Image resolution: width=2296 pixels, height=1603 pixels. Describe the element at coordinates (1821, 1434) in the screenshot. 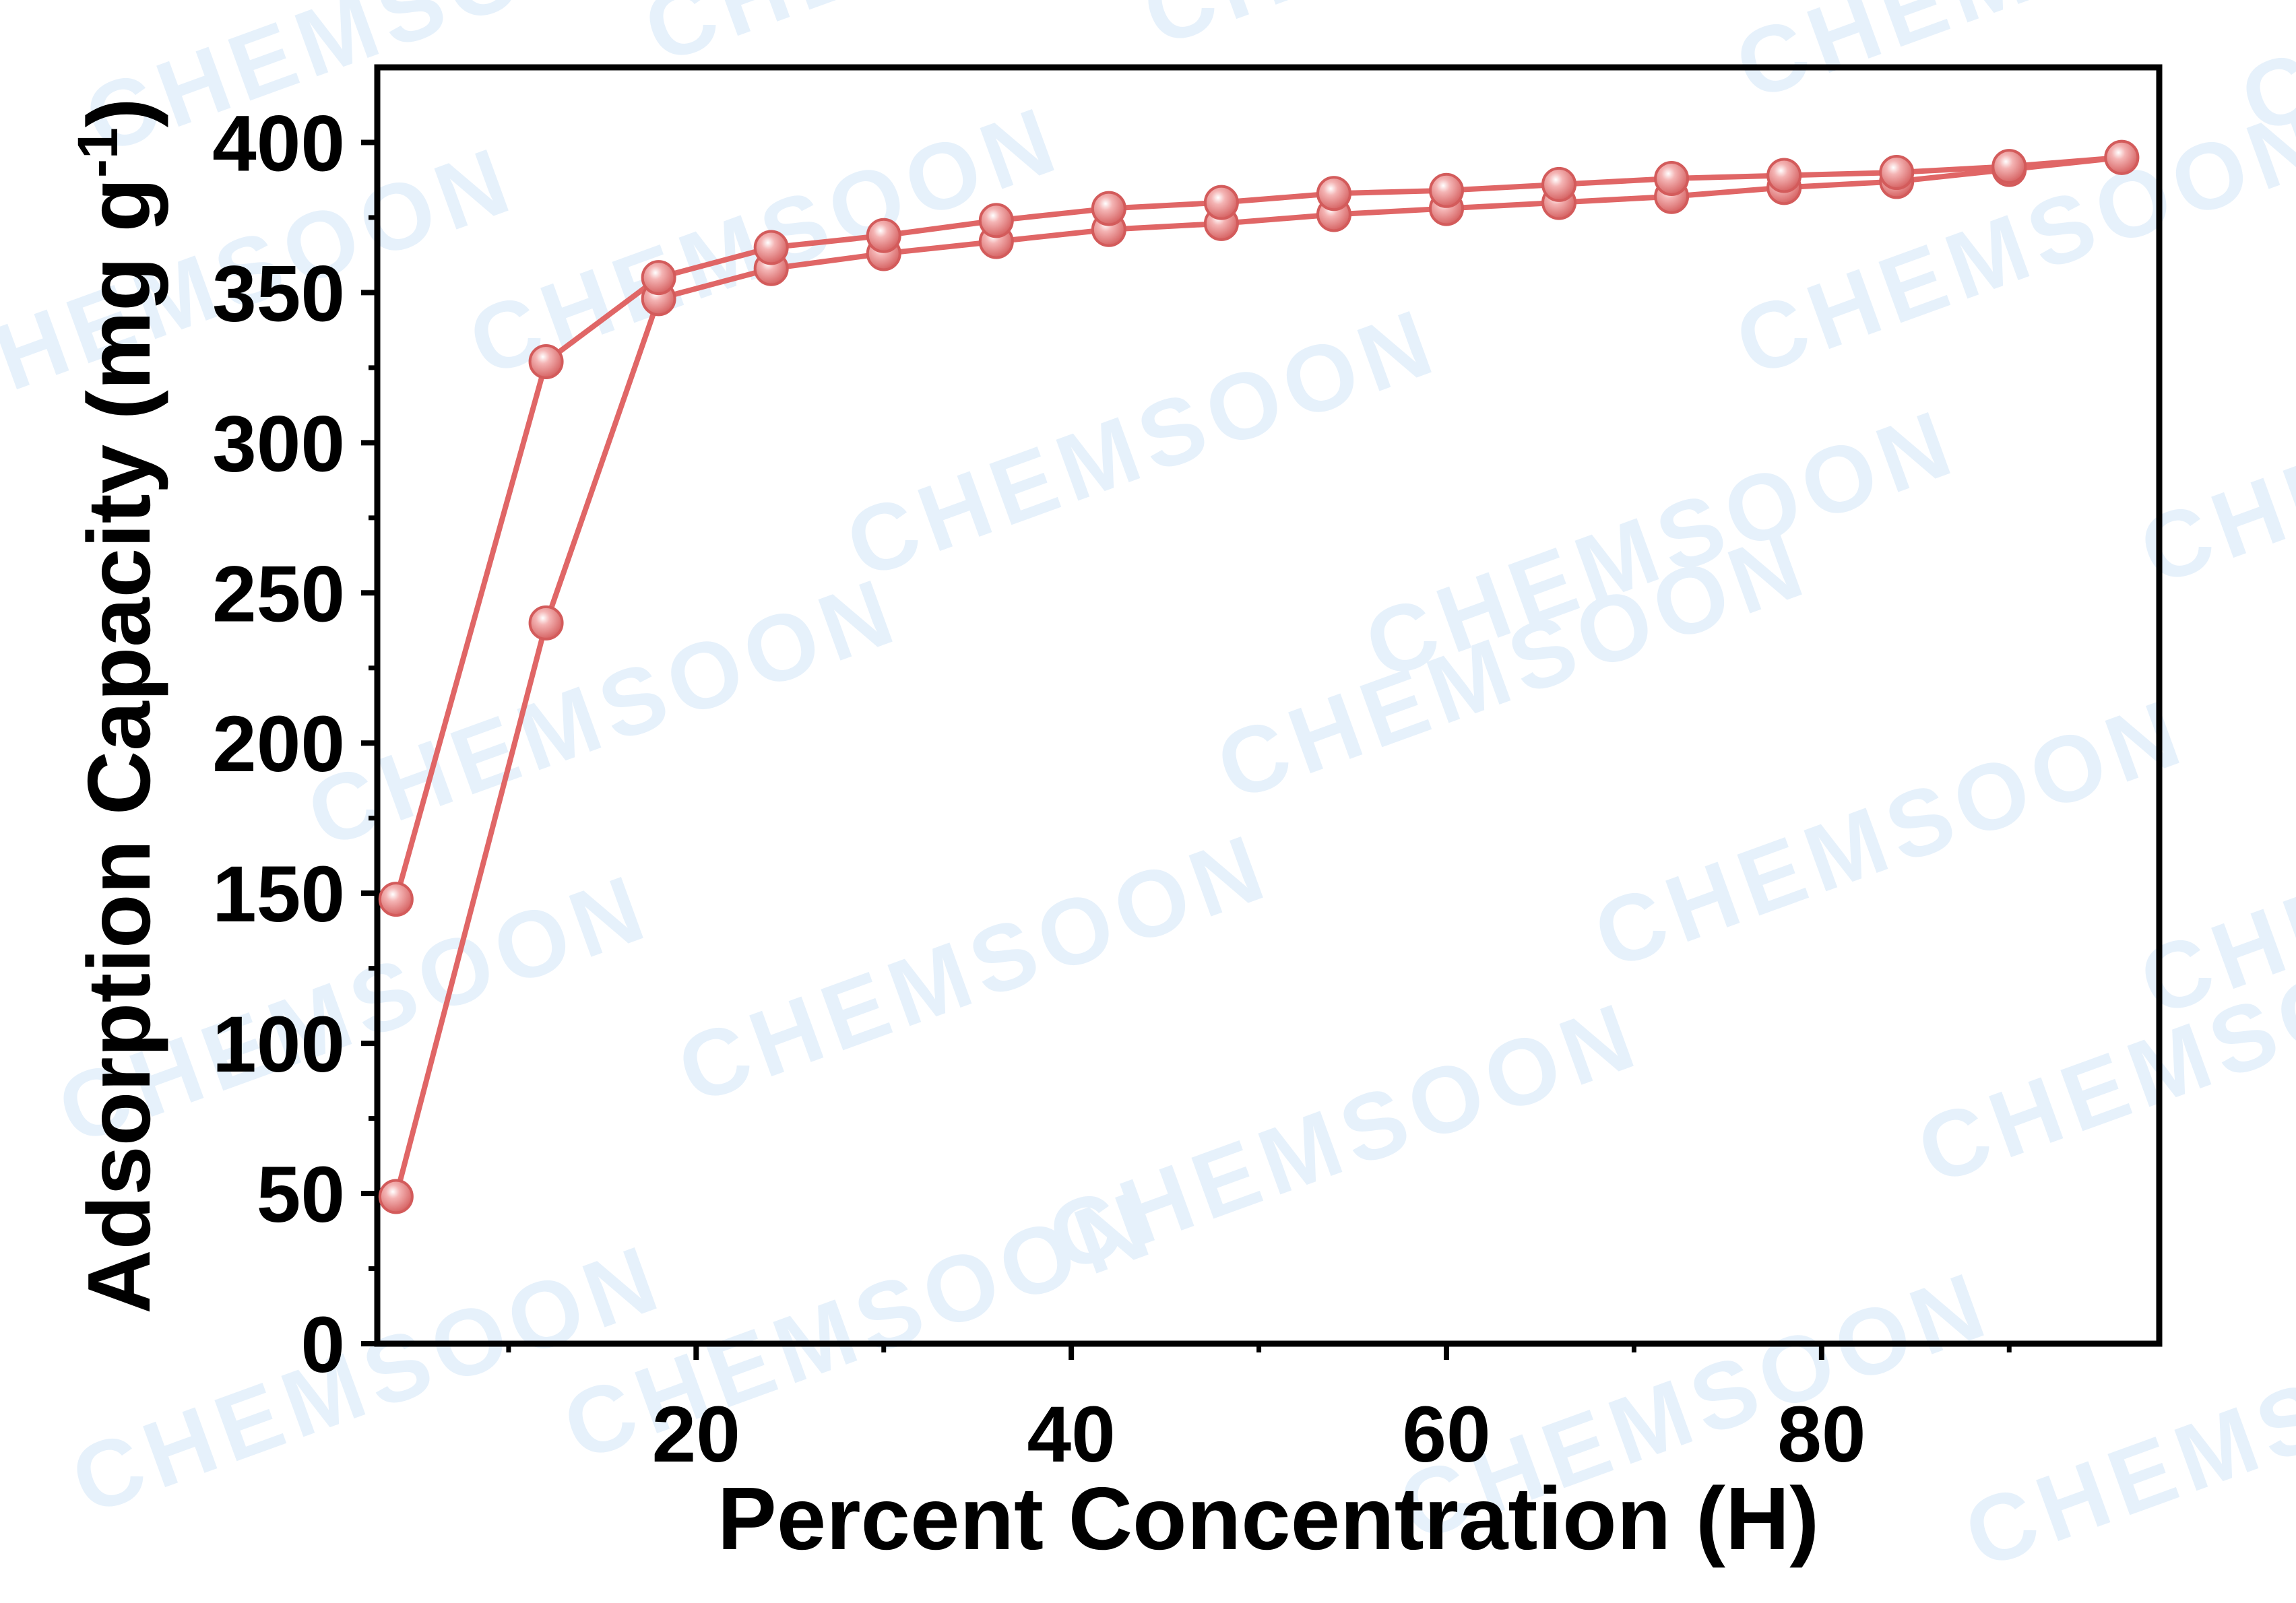

I see `x-tick-label: 80` at that location.